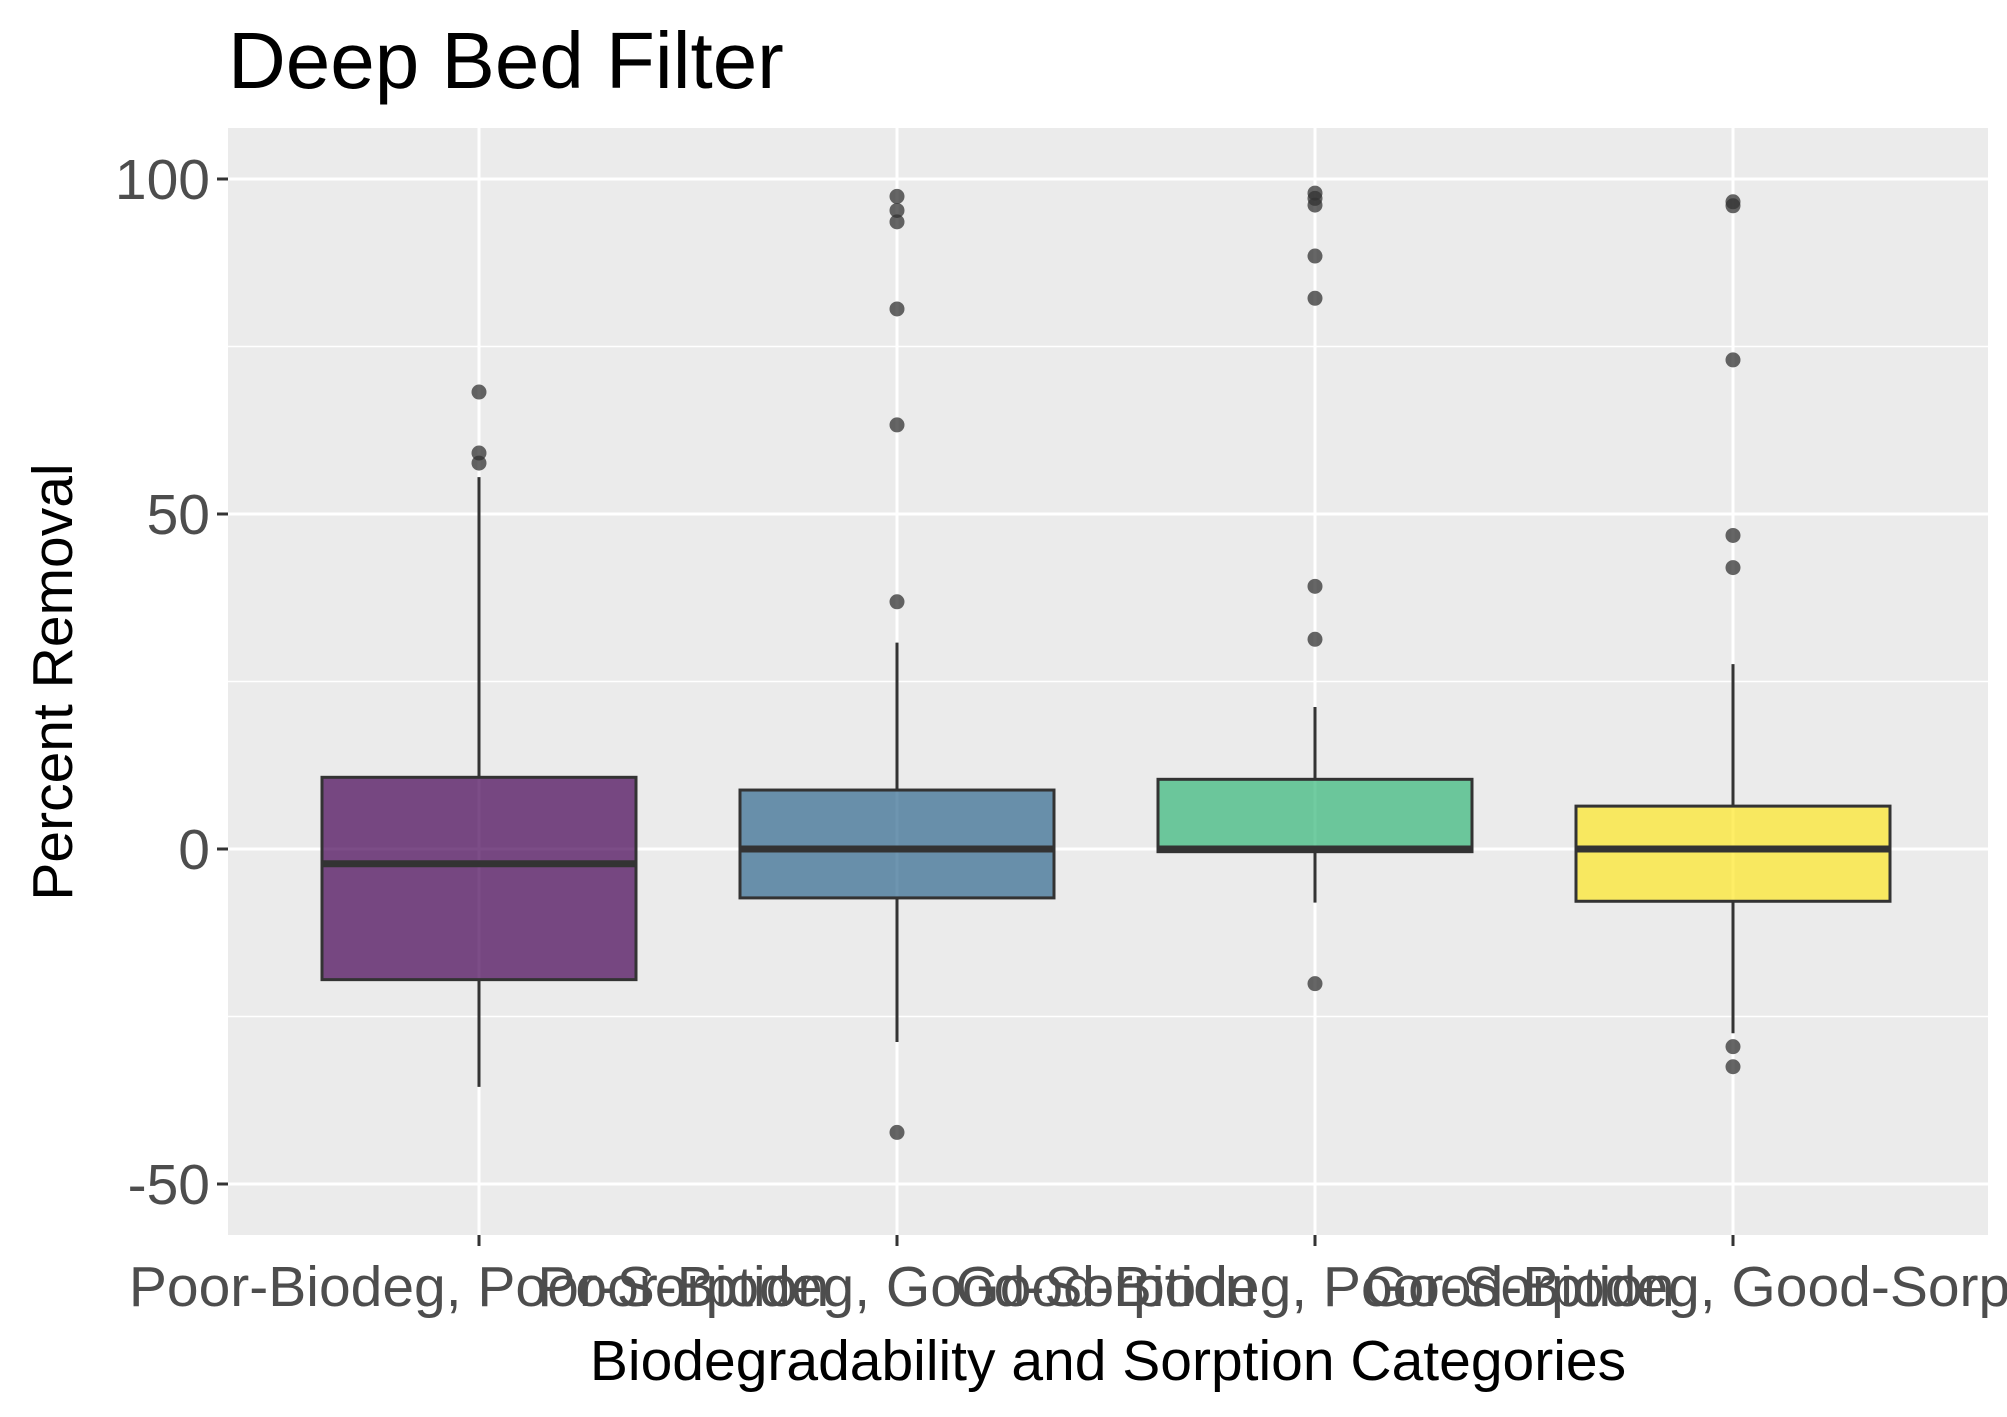  What do you see at coordinates (178, 515) in the screenshot?
I see `y-tick-label: 50` at bounding box center [178, 515].